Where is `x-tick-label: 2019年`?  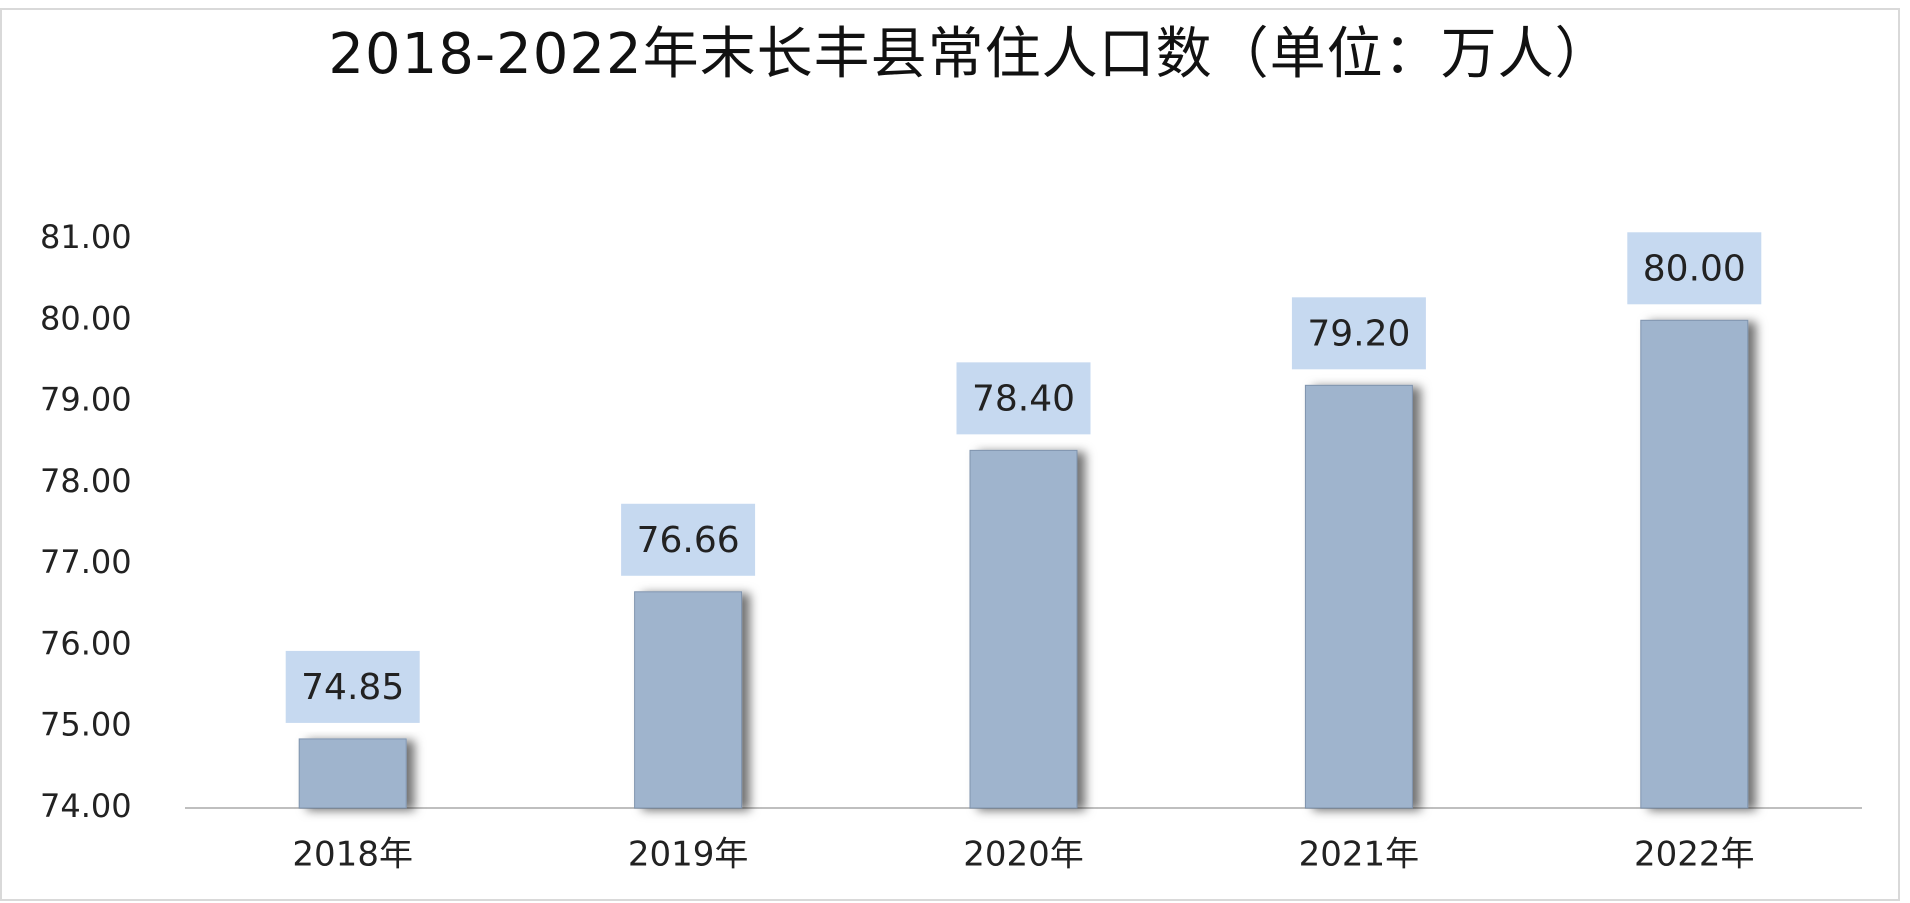
x-tick-label: 2019年 is located at coordinates (688, 855).